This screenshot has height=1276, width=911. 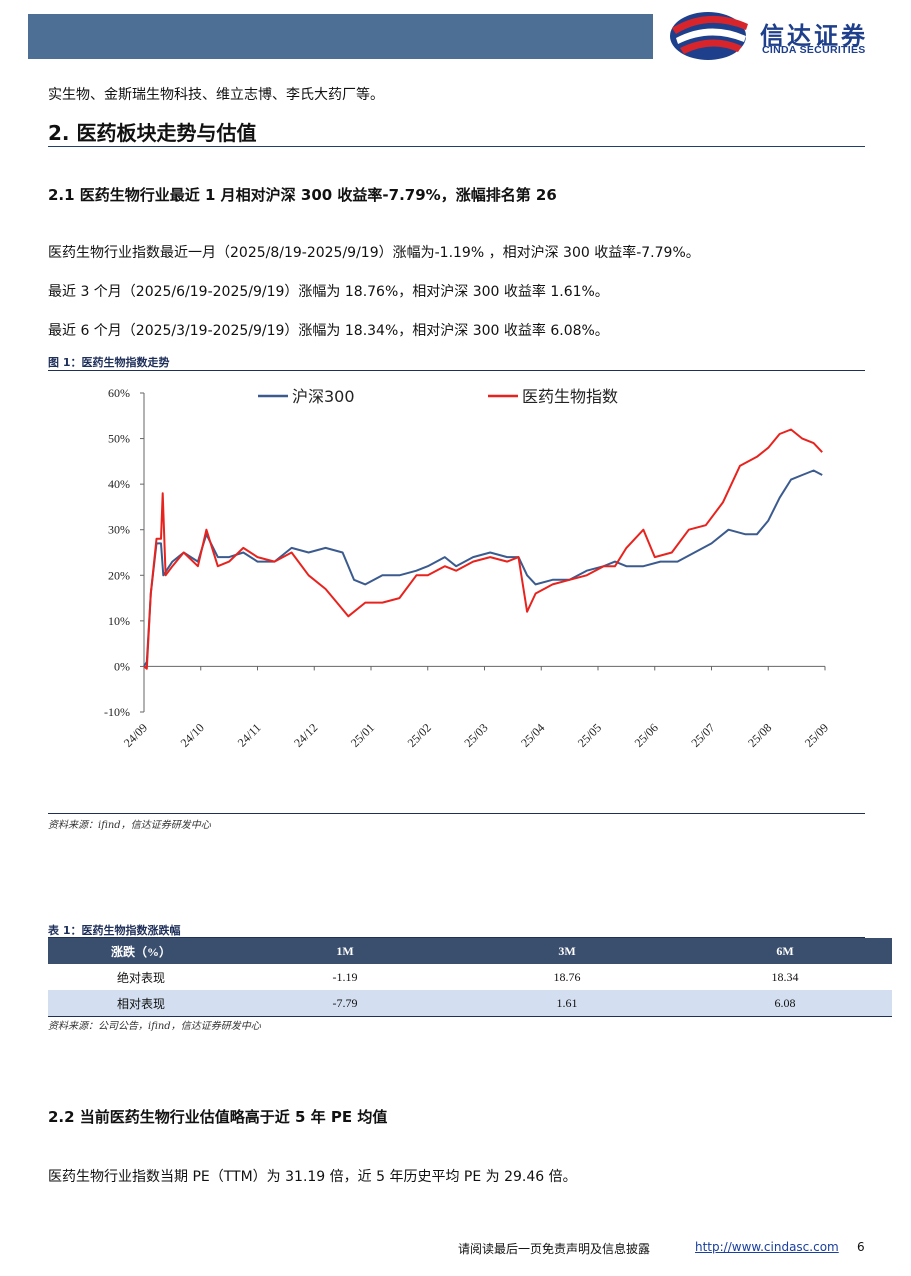 What do you see at coordinates (345, 951) in the screenshot?
I see `table-header: 1M` at bounding box center [345, 951].